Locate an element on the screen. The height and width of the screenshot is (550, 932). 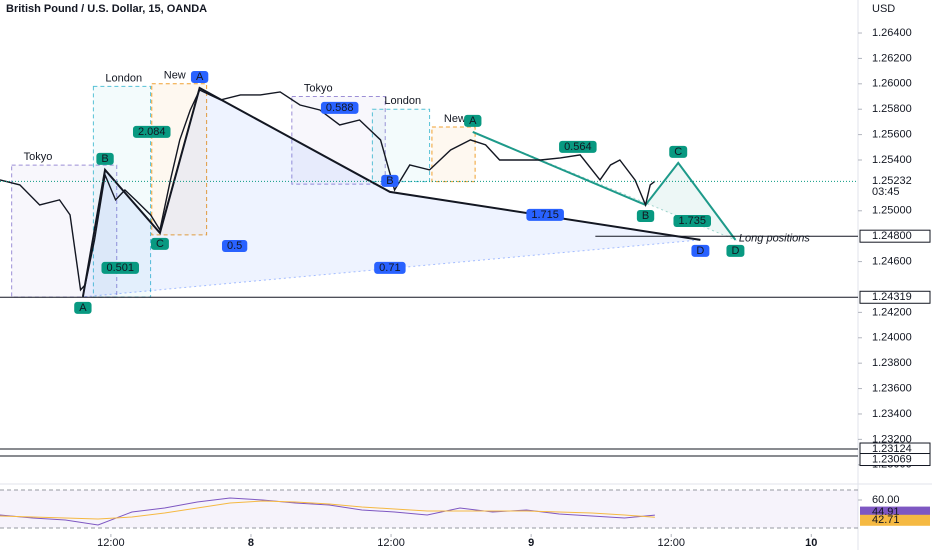
rsi-band is located at coordinates (429, 509).